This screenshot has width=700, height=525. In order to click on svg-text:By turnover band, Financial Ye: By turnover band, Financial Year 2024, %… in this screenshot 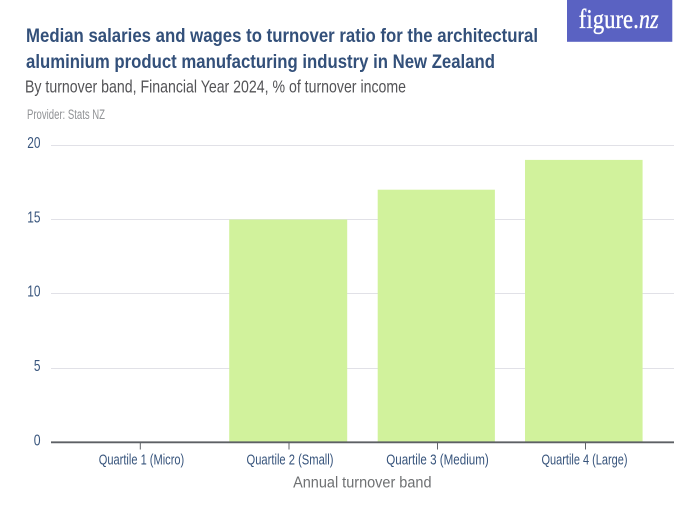, I will do `click(215, 86)`.